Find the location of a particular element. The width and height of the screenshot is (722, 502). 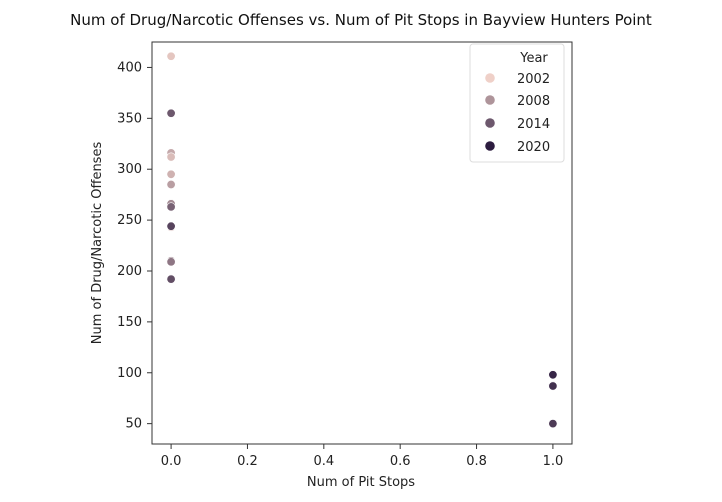

x-tick-label: 0.0 is located at coordinates (171, 461).